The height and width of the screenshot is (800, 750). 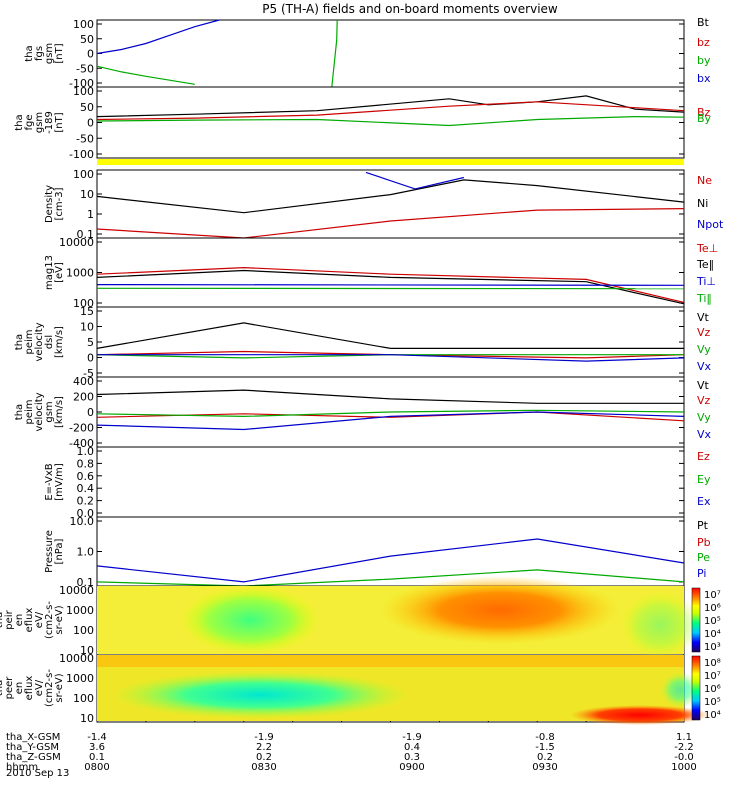 I want to click on legend-By: By, so click(x=704, y=118).